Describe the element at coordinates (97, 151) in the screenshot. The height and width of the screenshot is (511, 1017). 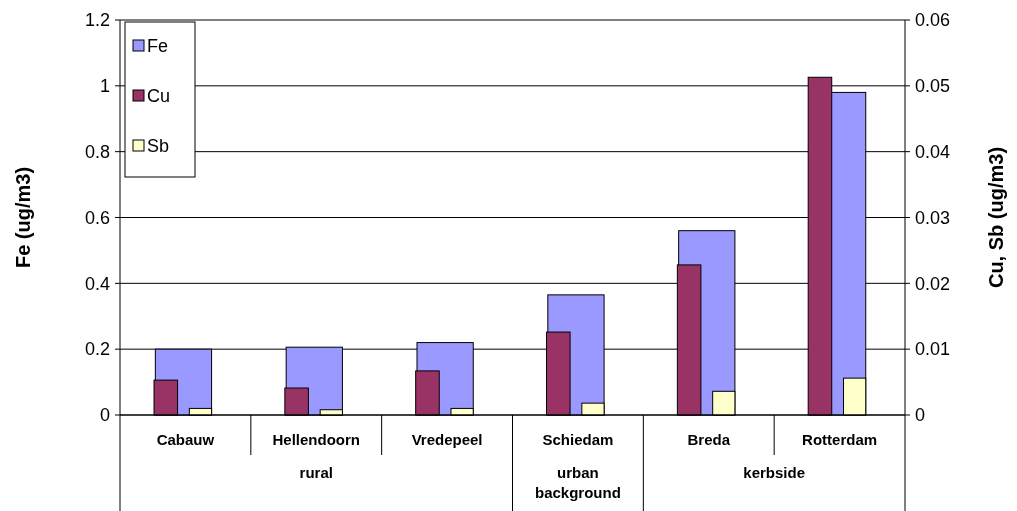
I see `y-tick-label: 0.8` at that location.